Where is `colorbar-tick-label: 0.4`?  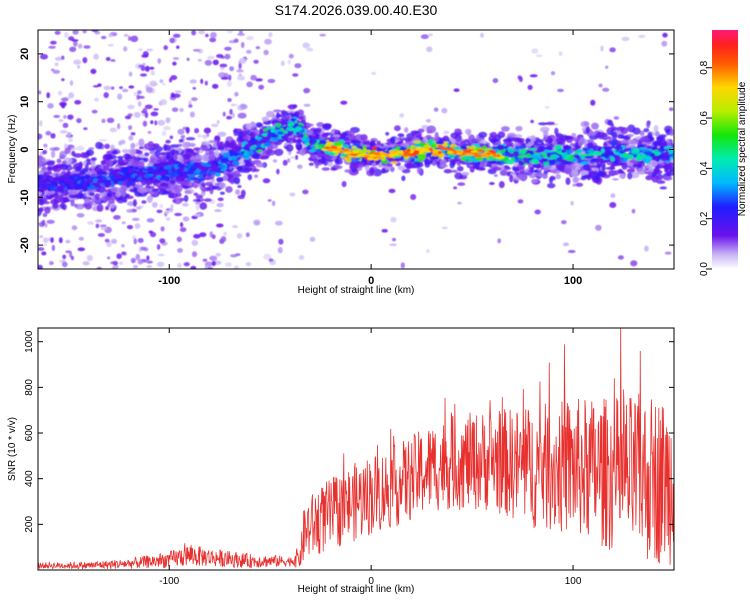
colorbar-tick-label: 0.4 is located at coordinates (704, 168).